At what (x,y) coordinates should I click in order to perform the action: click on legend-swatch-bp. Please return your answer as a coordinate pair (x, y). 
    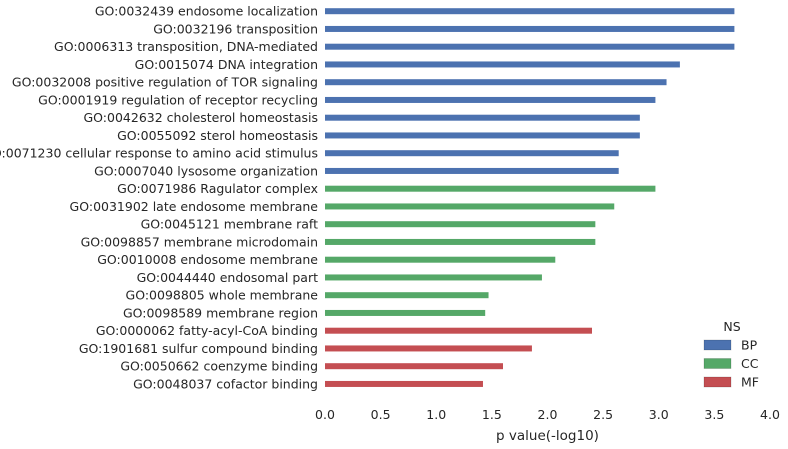
    Looking at the image, I should click on (717, 345).